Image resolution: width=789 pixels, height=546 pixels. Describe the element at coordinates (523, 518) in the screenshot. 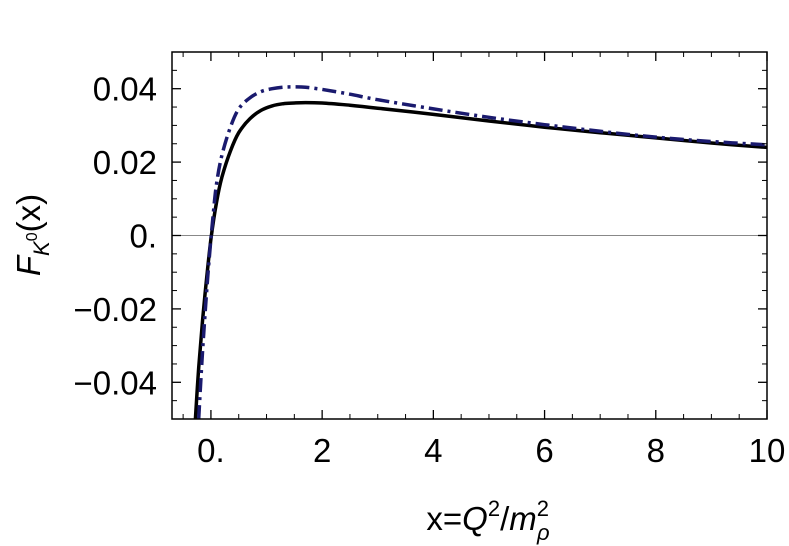

I see `x-axis-title-m: m` at that location.